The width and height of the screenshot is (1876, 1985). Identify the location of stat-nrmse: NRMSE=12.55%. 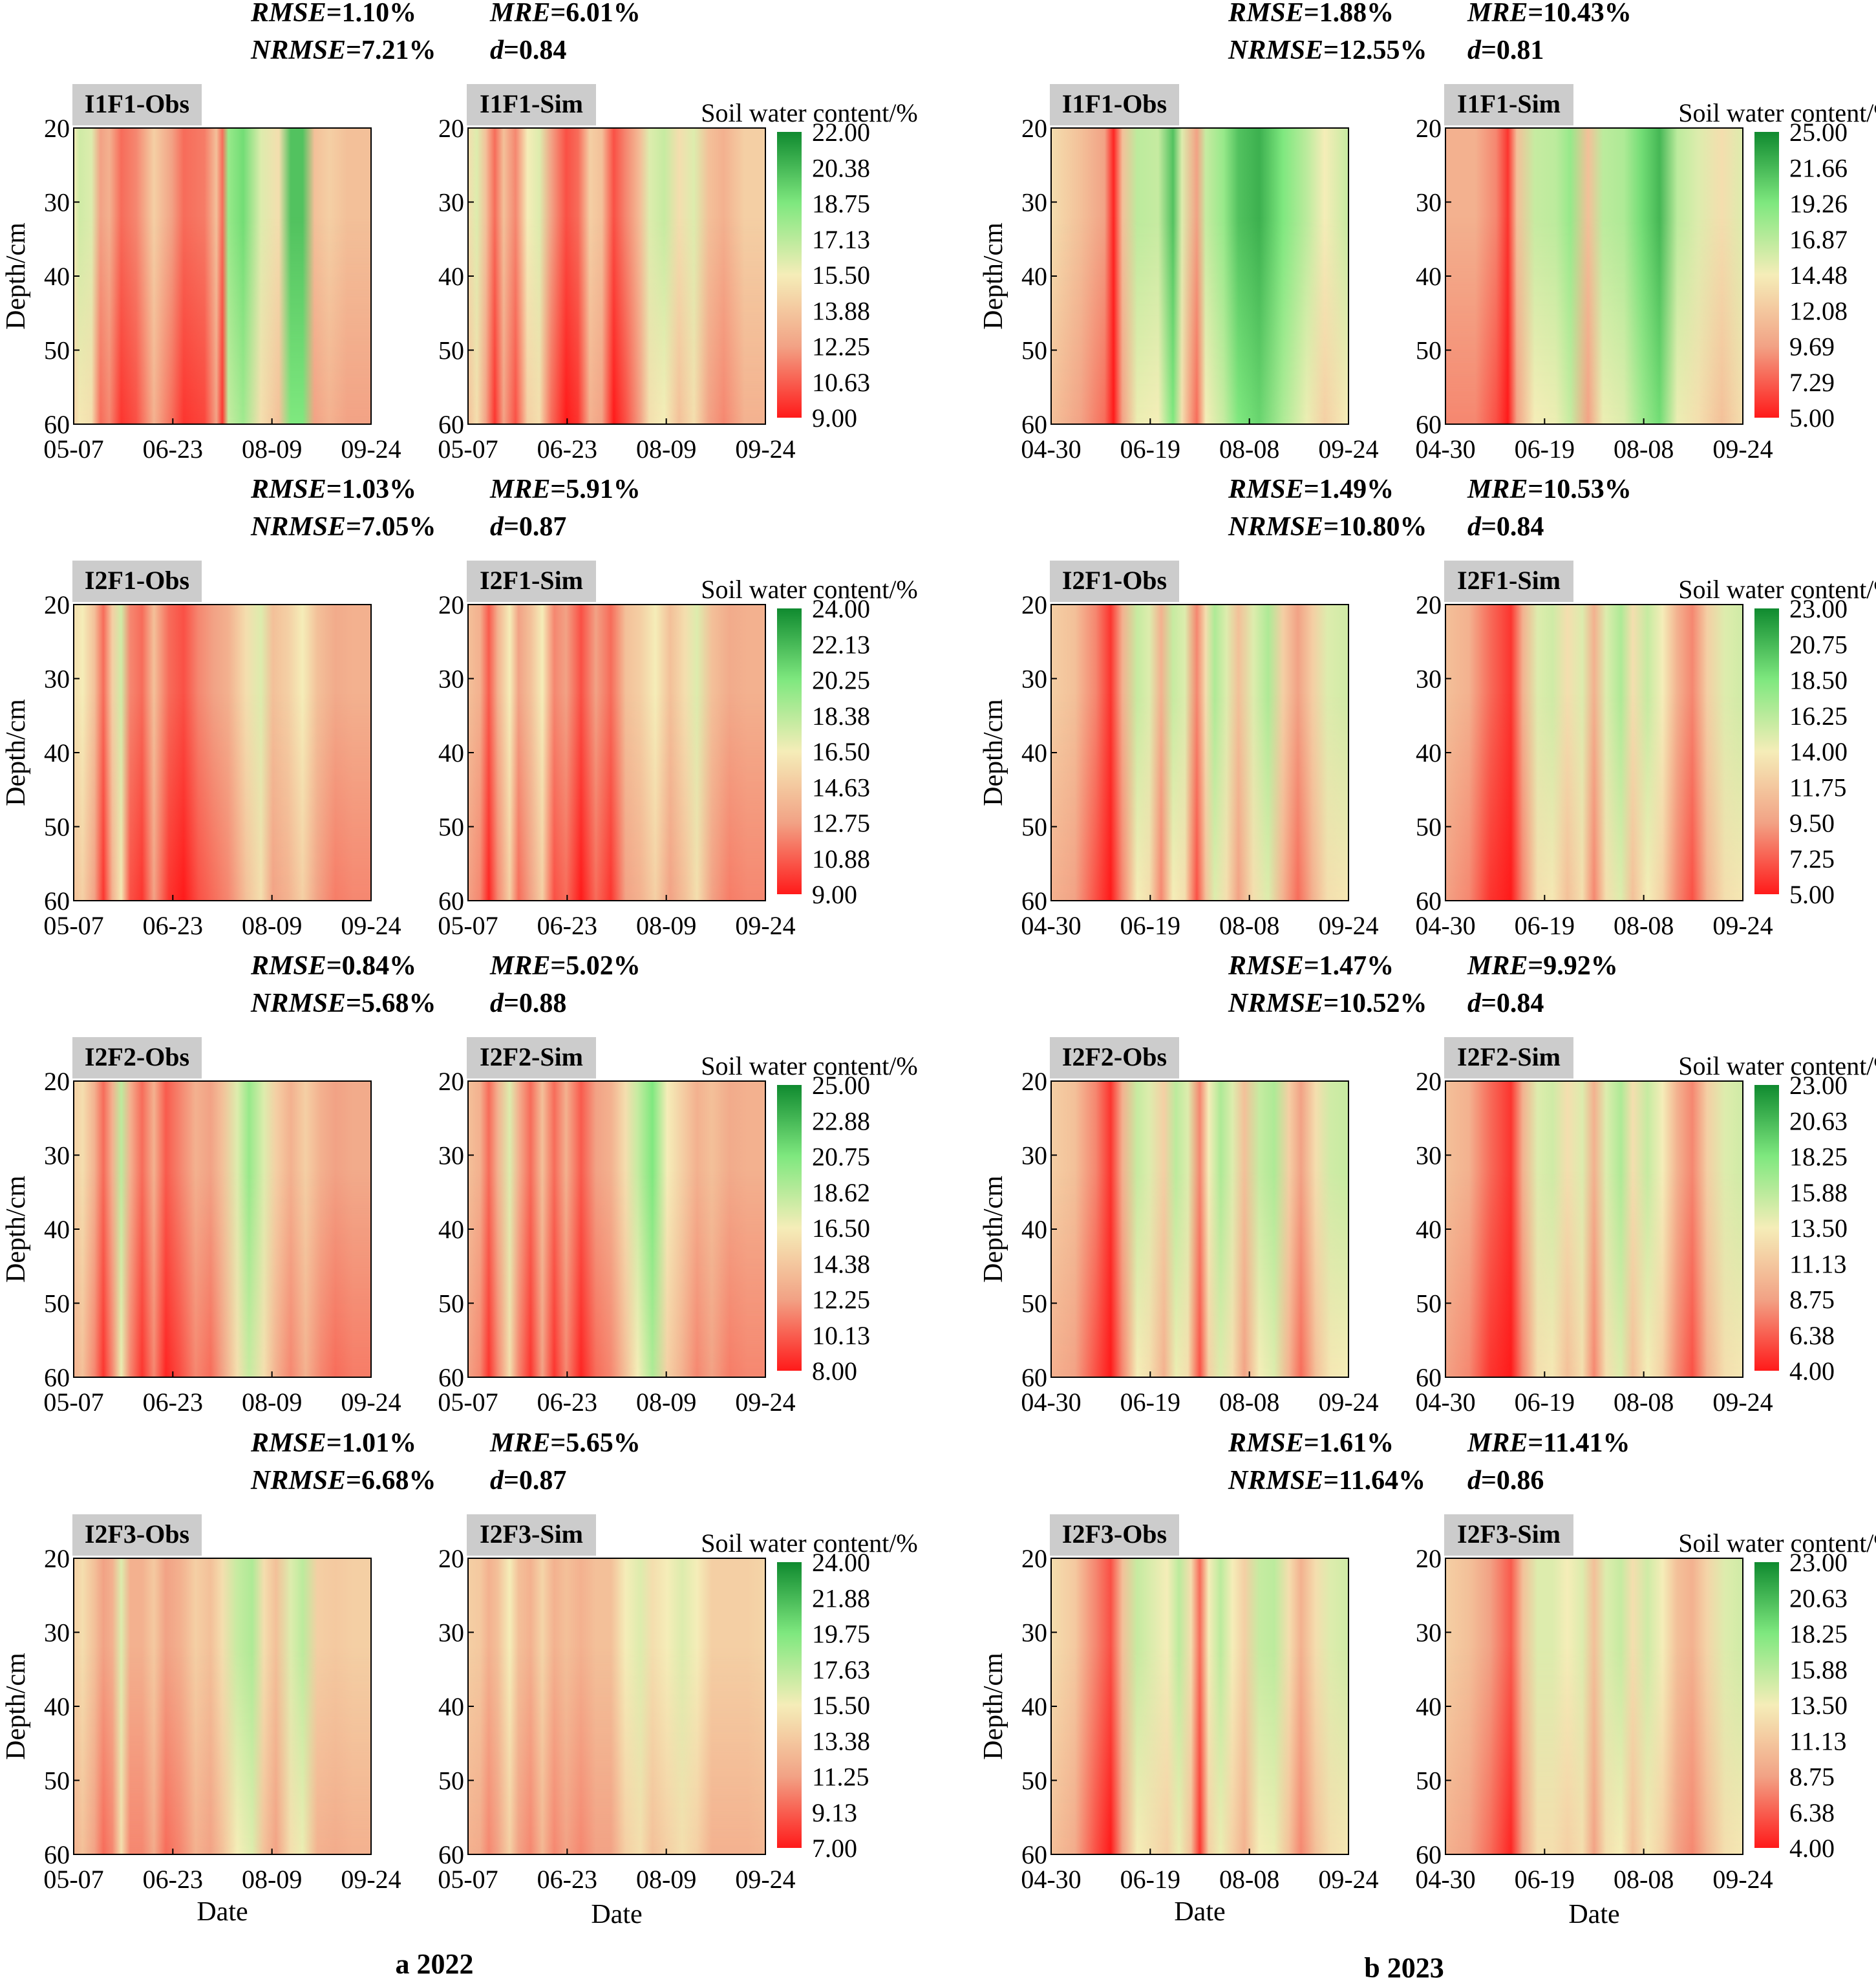
(1328, 50).